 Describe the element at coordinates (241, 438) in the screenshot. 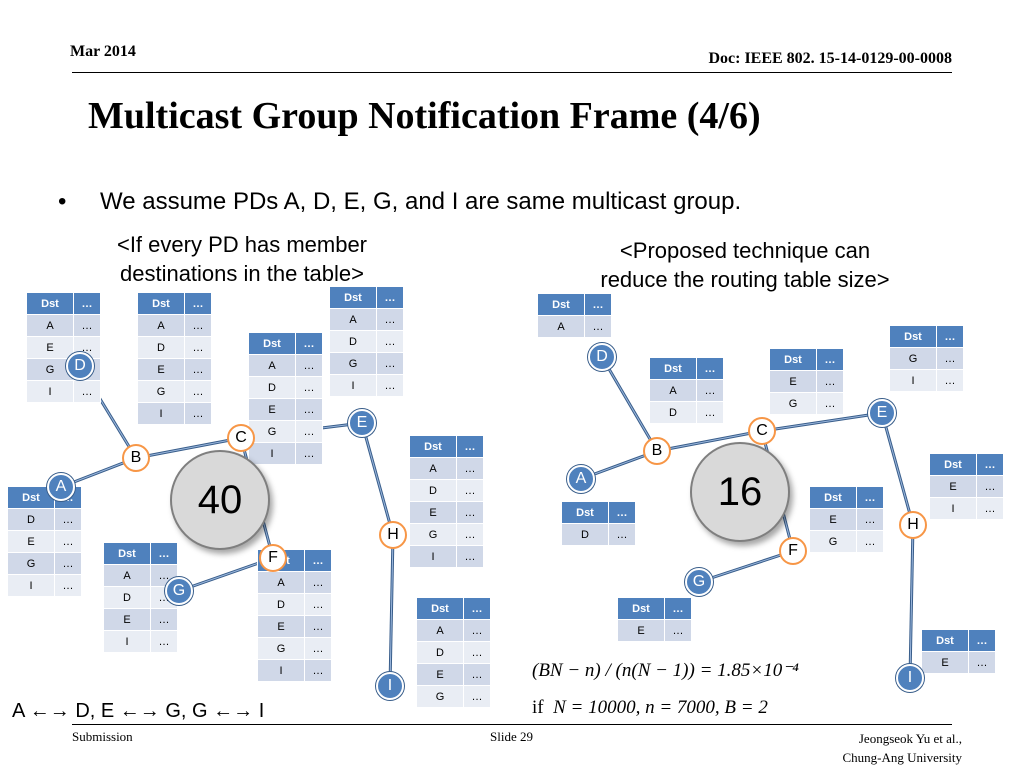

I see `node-c: C` at that location.